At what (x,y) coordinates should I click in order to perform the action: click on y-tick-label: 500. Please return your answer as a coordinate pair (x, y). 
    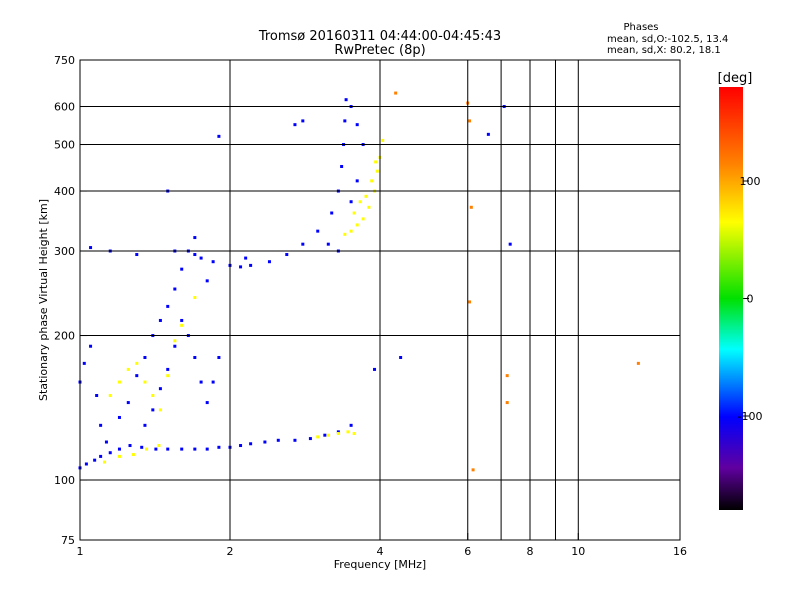
    Looking at the image, I should click on (64, 145).